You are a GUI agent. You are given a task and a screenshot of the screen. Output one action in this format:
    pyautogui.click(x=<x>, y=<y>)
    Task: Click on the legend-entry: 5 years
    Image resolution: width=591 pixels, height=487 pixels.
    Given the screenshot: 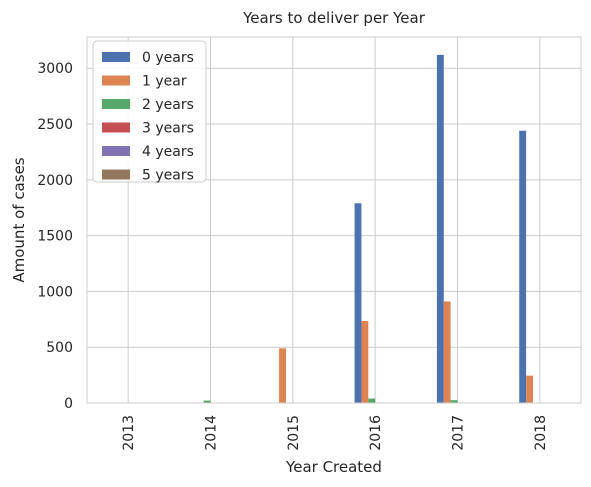 What is the action you would take?
    pyautogui.click(x=168, y=176)
    